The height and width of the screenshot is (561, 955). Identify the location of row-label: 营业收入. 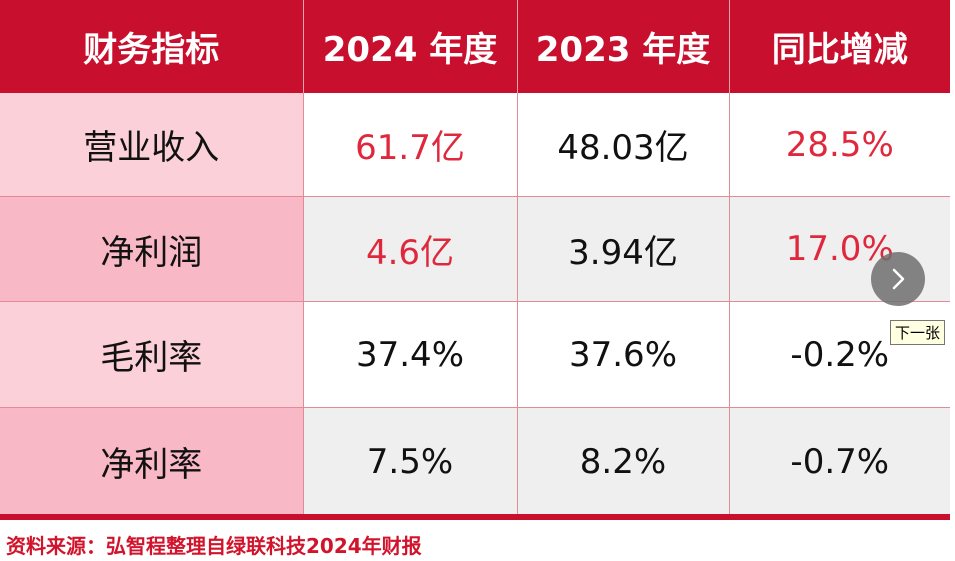
(152, 145).